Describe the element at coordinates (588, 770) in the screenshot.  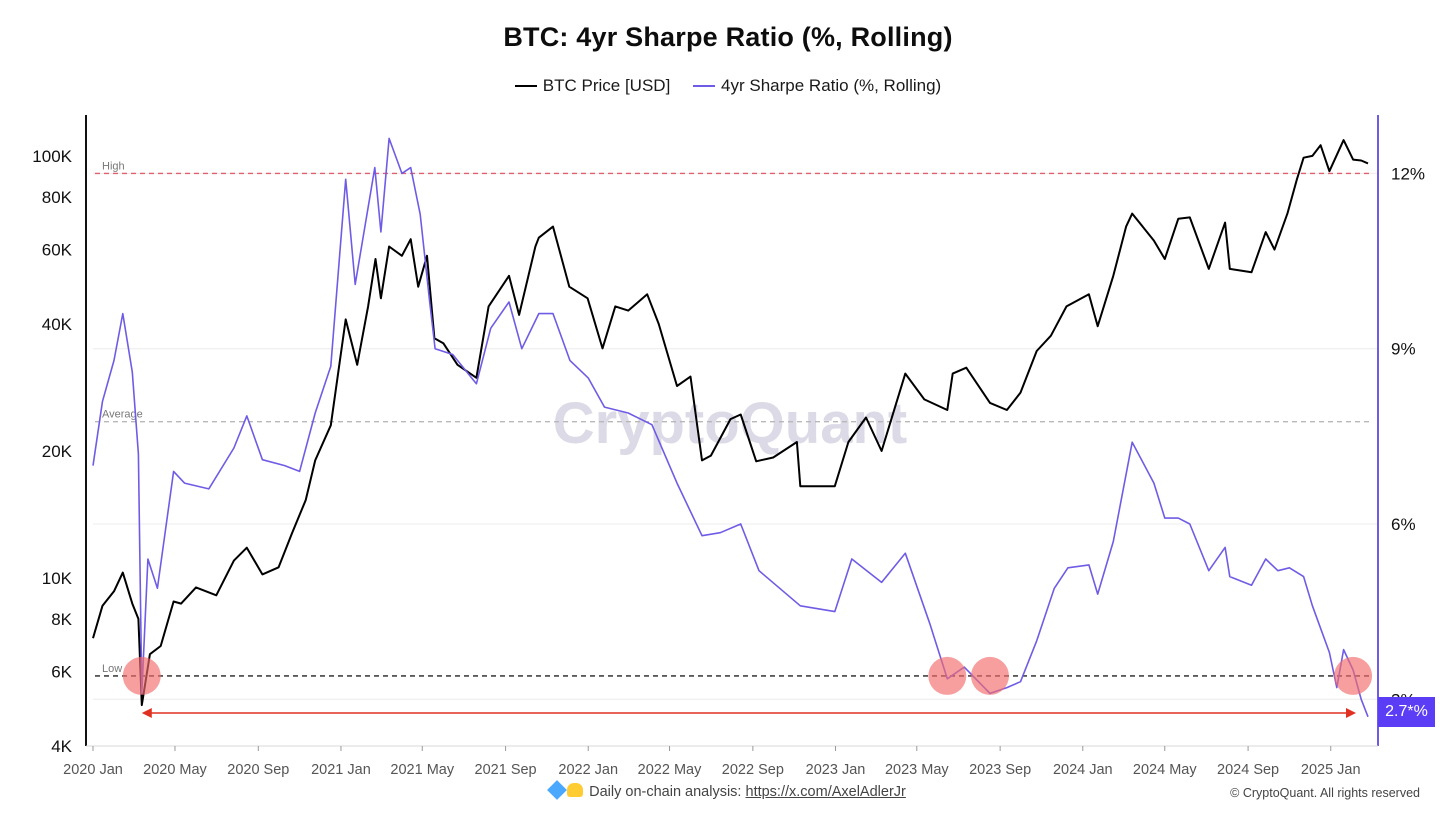
I see `x-tick-label: 2022 Jan` at that location.